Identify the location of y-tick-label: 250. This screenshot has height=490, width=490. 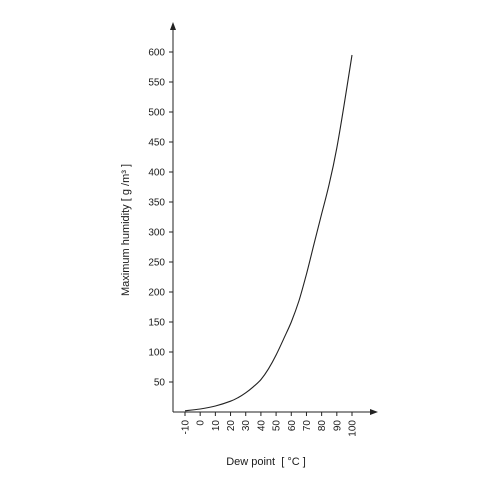
(156, 263).